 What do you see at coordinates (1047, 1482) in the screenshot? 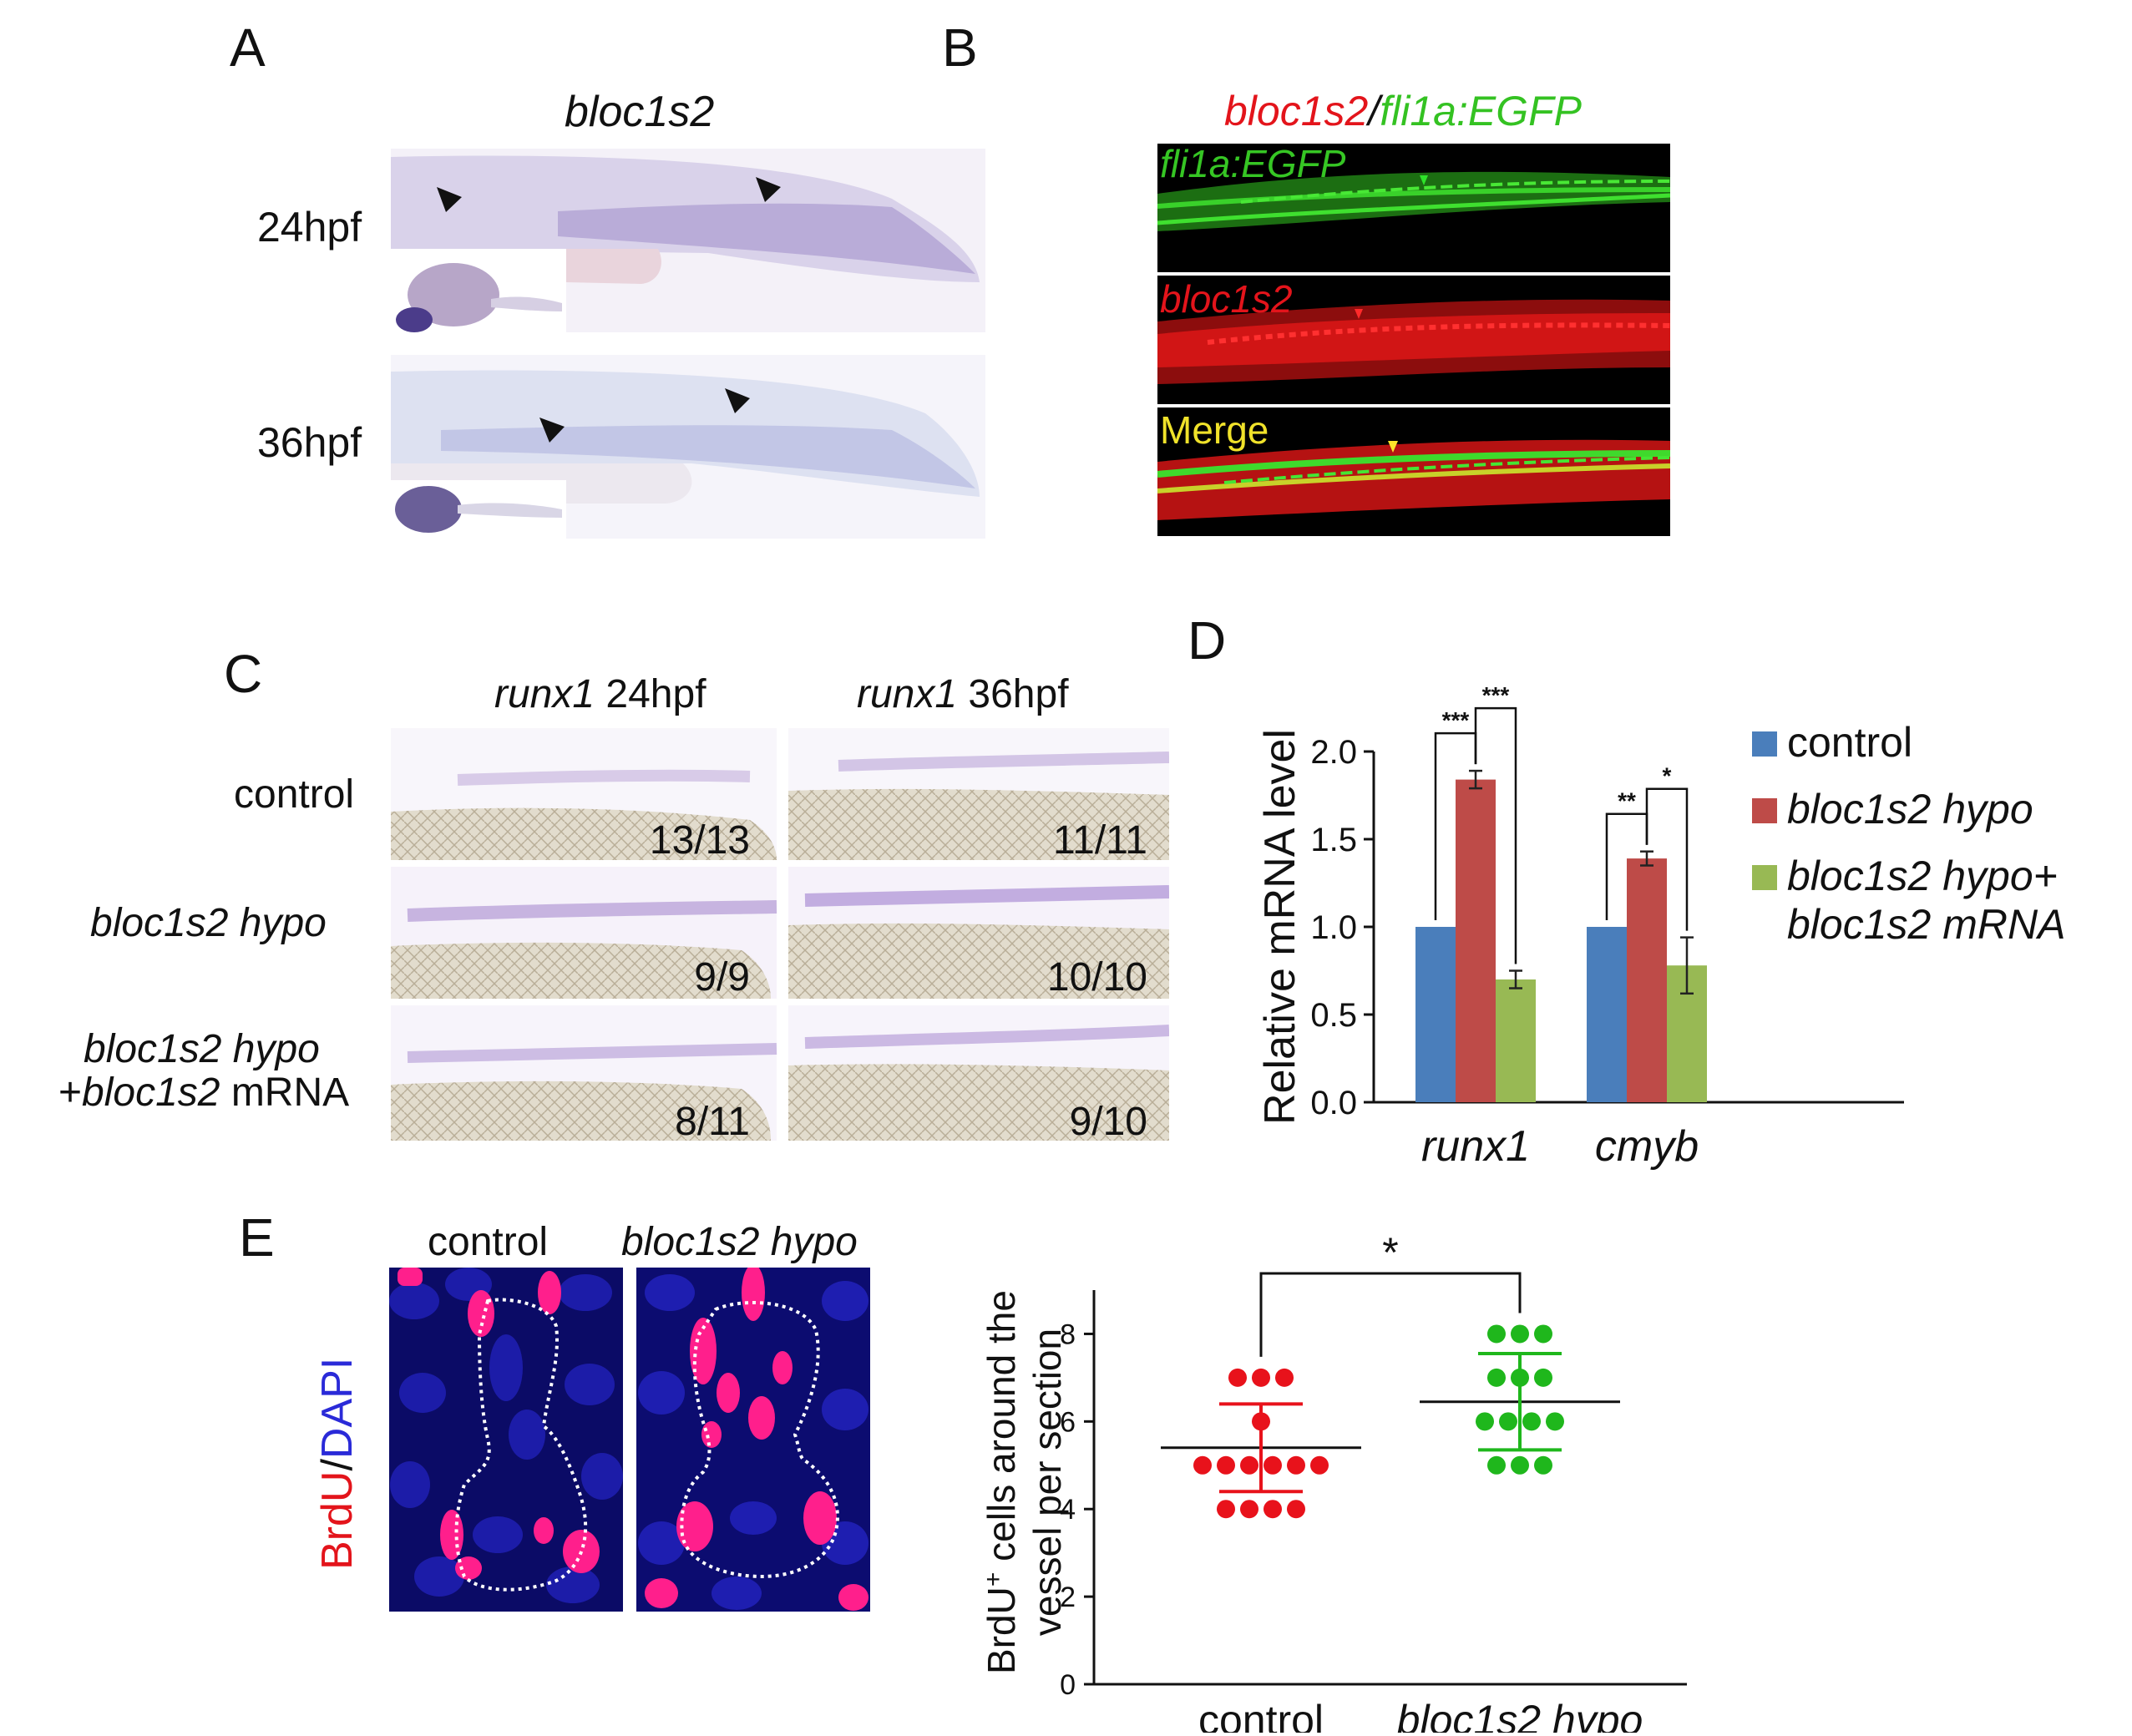
I see `y-axis-label-line2: vessel per section` at bounding box center [1047, 1482].